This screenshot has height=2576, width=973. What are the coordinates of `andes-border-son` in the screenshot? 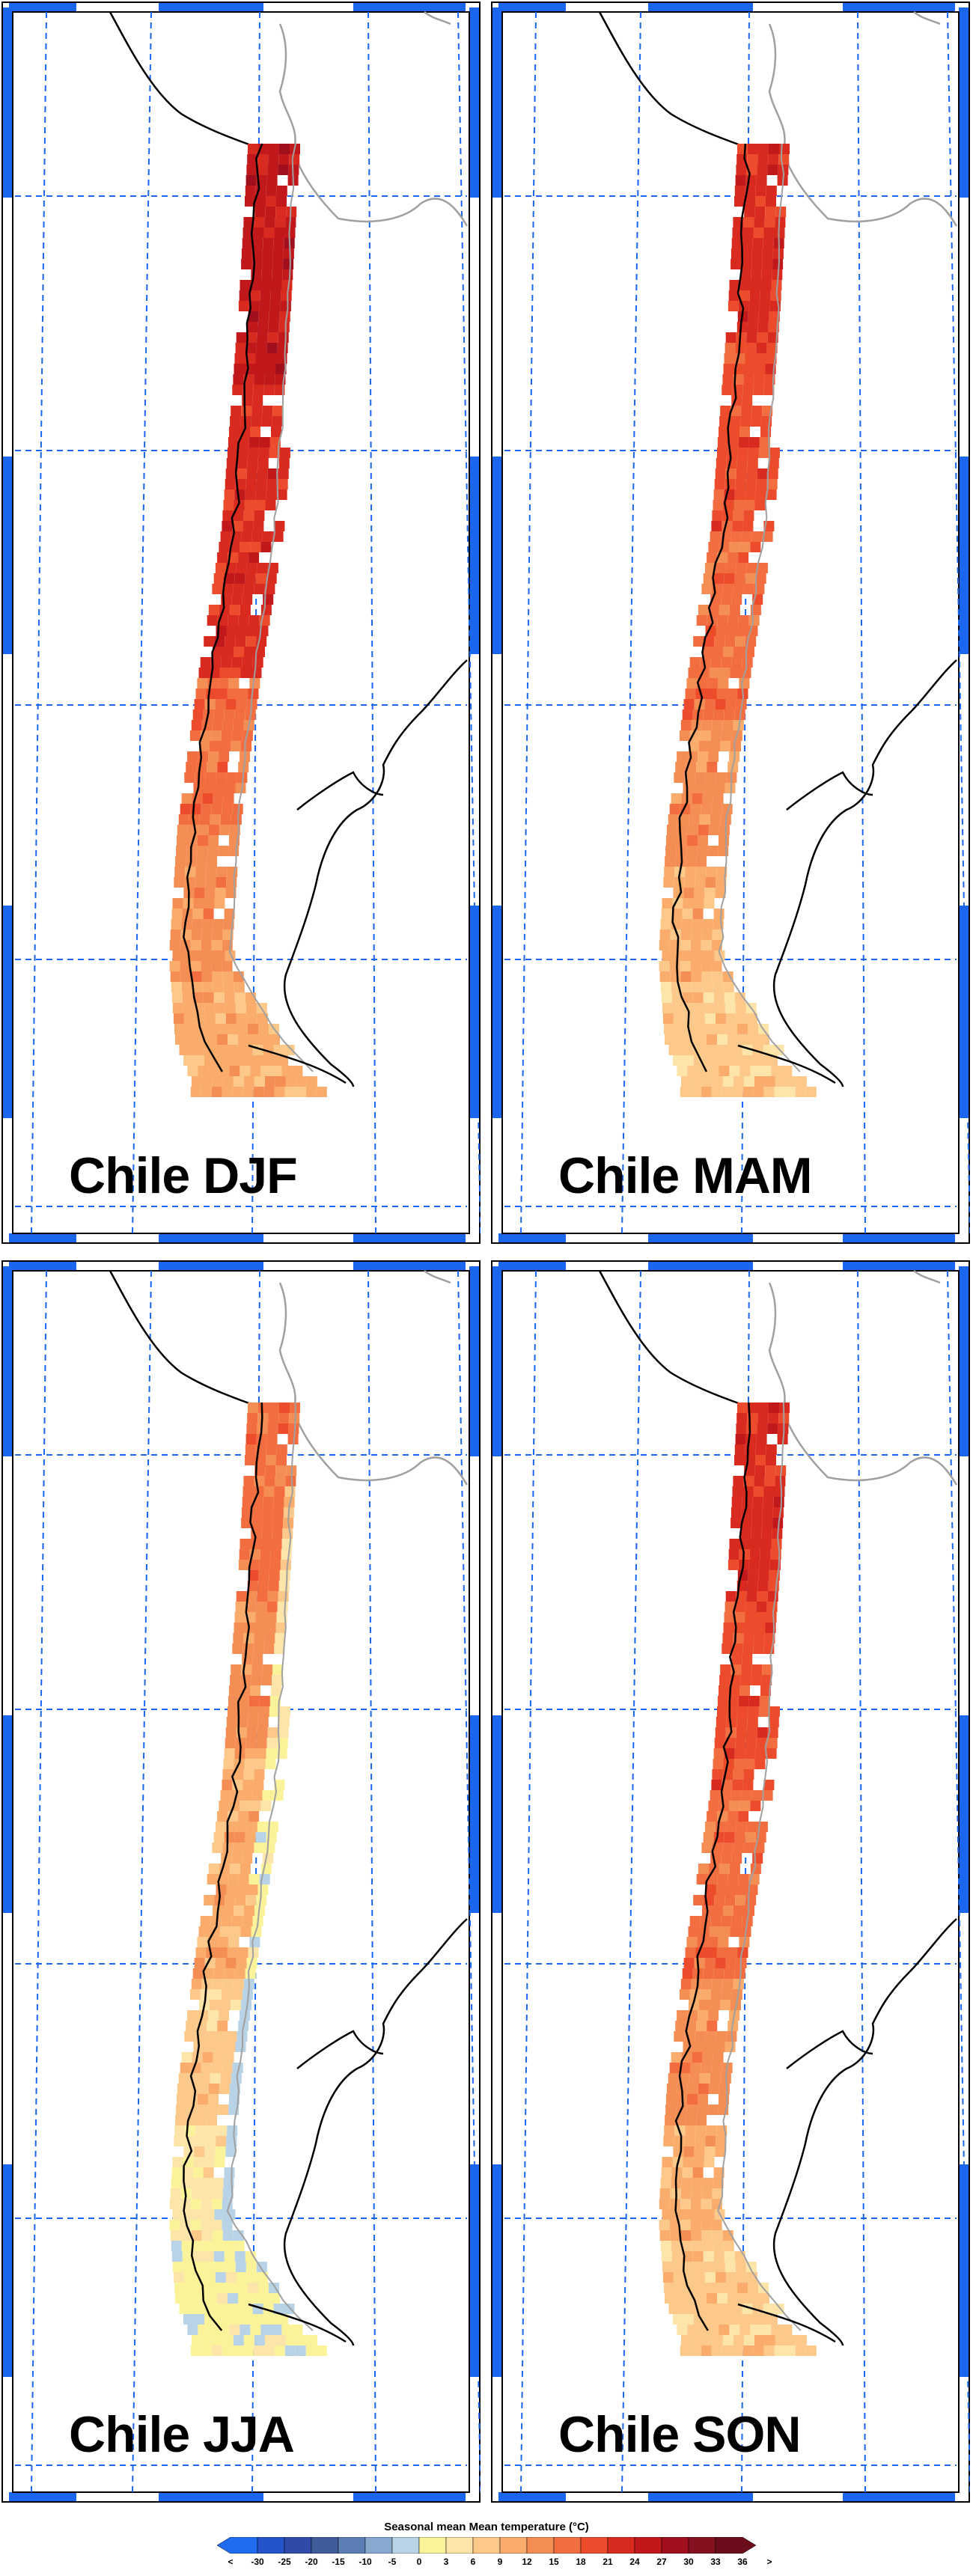 It's located at (759, 1867).